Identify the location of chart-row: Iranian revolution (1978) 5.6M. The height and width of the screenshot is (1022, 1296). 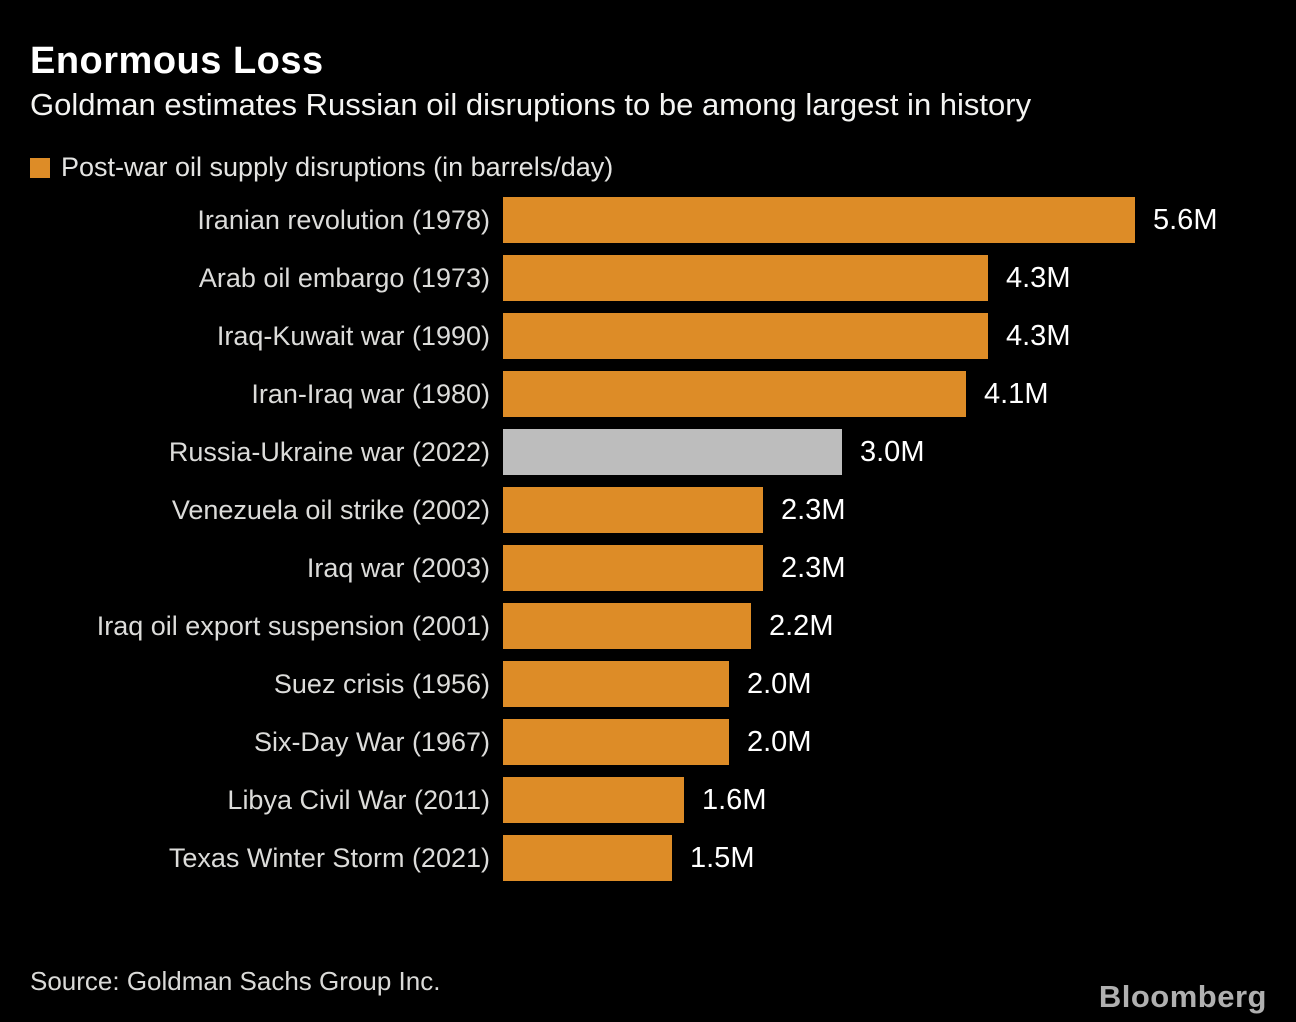
(648, 220).